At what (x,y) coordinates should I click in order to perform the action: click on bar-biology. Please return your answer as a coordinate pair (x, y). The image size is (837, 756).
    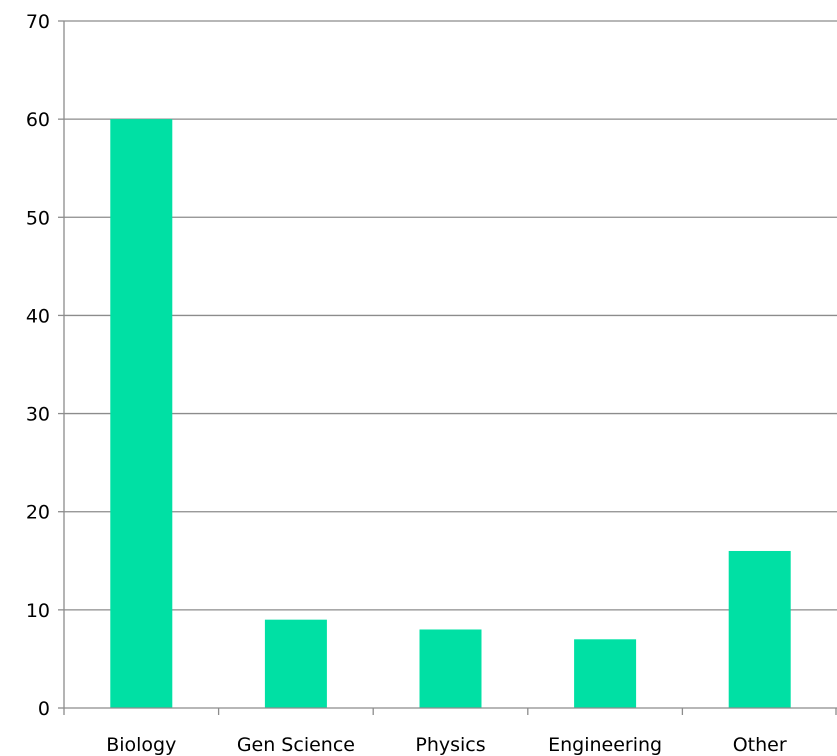
    Looking at the image, I should click on (141, 413).